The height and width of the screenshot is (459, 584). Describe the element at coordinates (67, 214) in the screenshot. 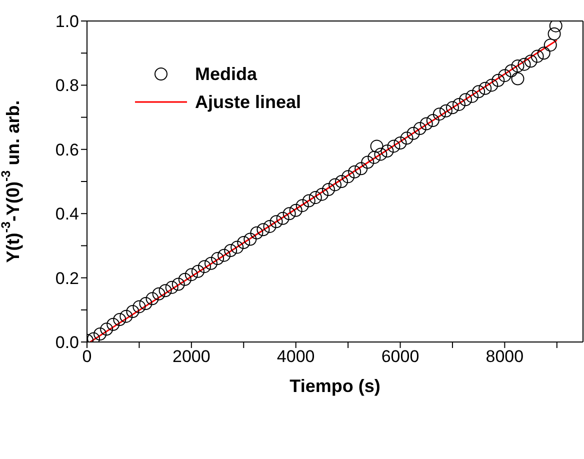

I see `y-tick-label: 0.4` at that location.